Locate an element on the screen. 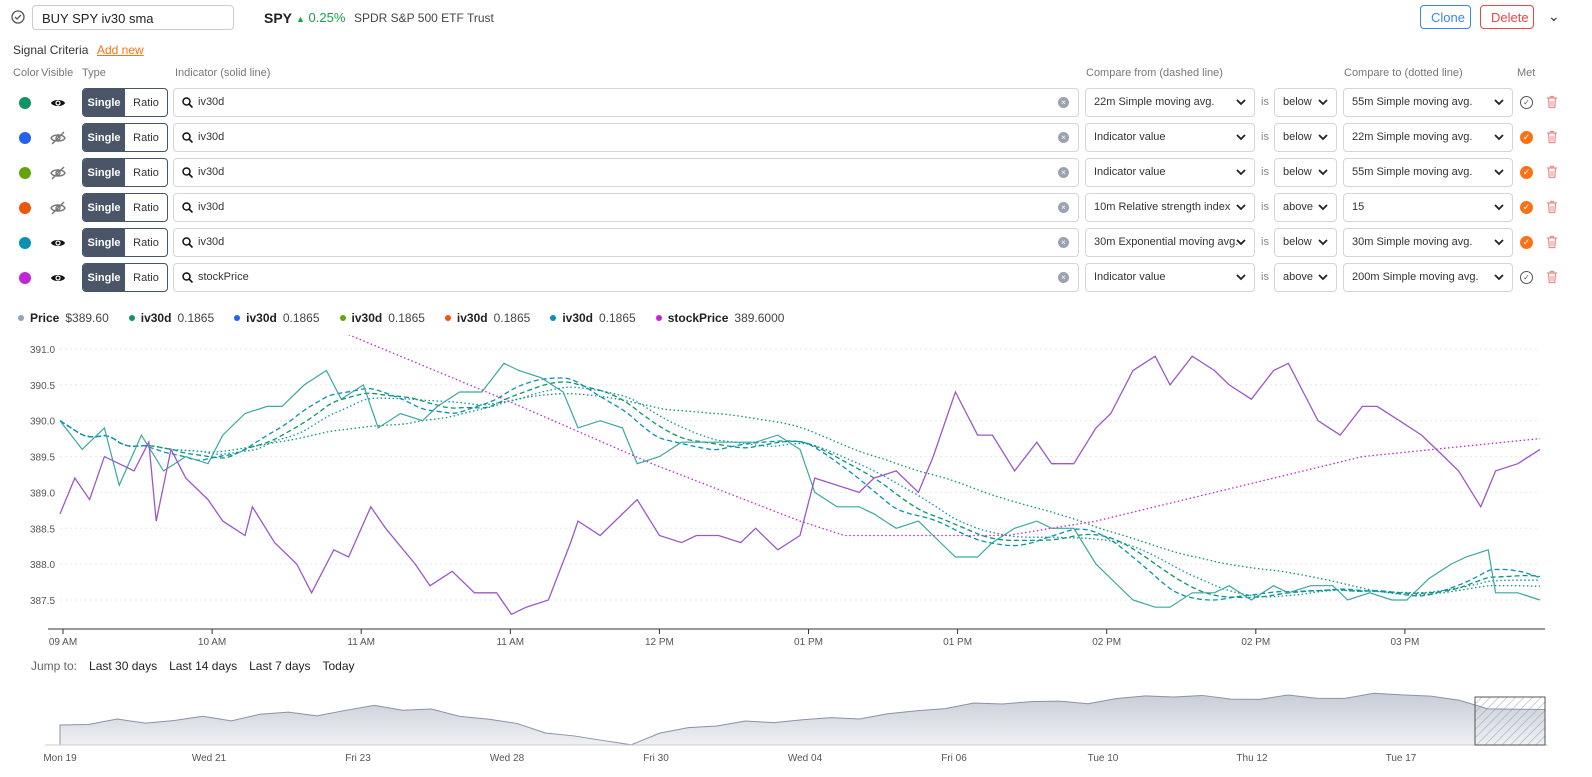  legend-value: 0.1865 is located at coordinates (512, 318).